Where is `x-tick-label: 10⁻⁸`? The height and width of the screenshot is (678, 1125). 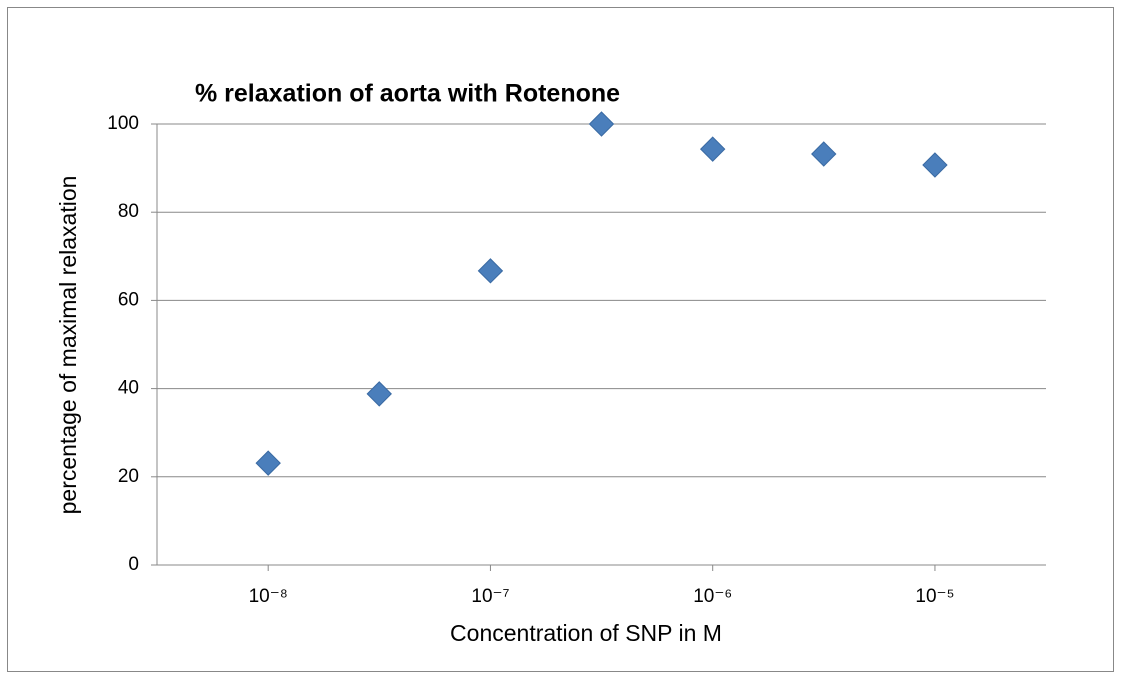 x-tick-label: 10⁻⁸ is located at coordinates (268, 596).